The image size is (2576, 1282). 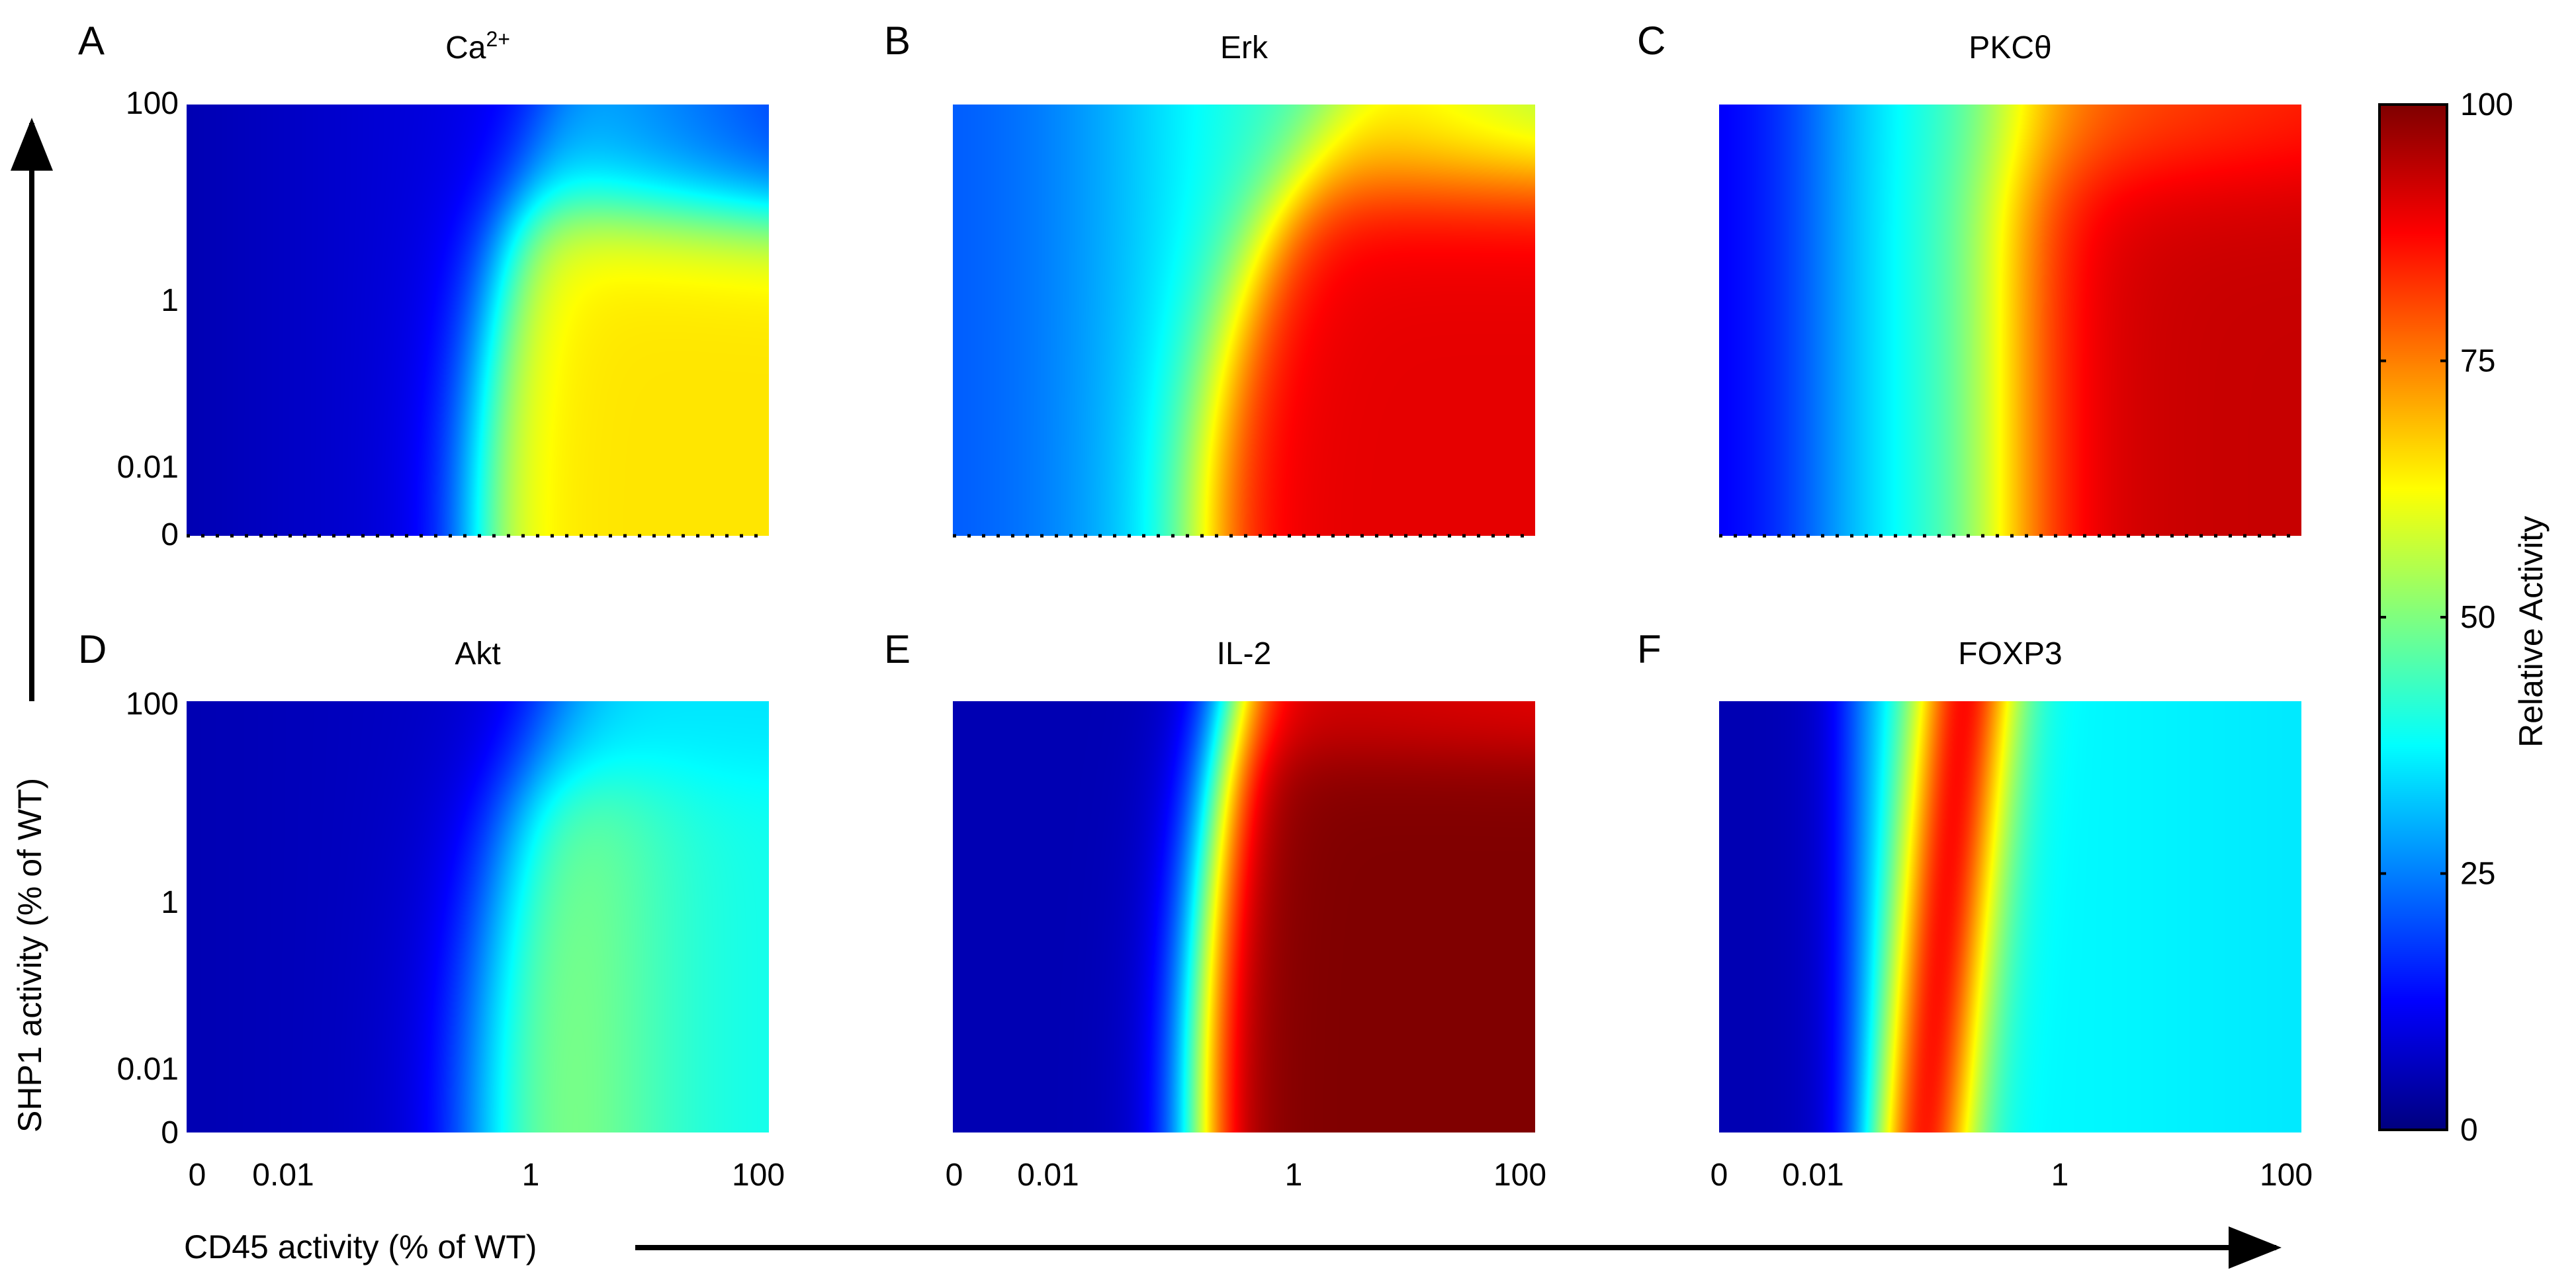 What do you see at coordinates (92, 649) in the screenshot?
I see `panel-letter-d: D` at bounding box center [92, 649].